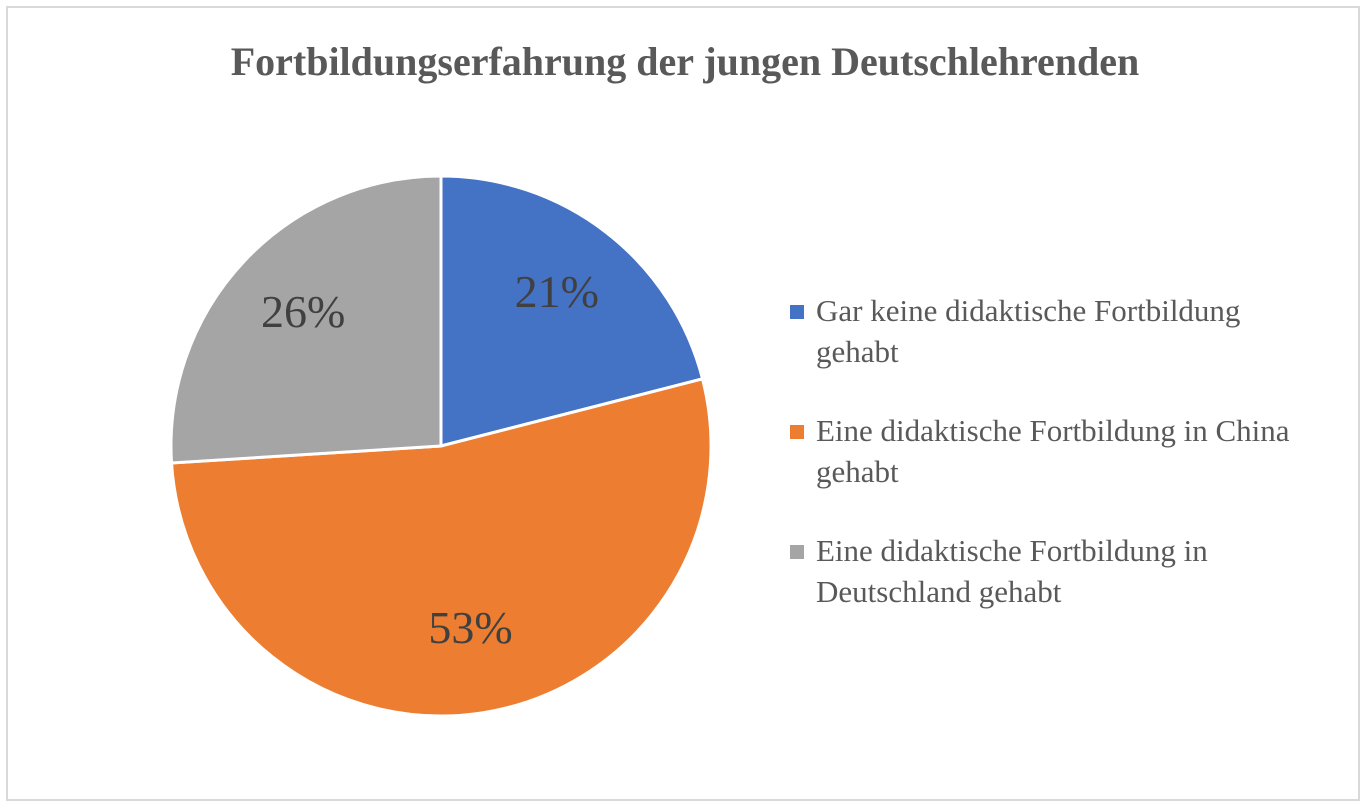  I want to click on data-label: 53%, so click(470, 627).